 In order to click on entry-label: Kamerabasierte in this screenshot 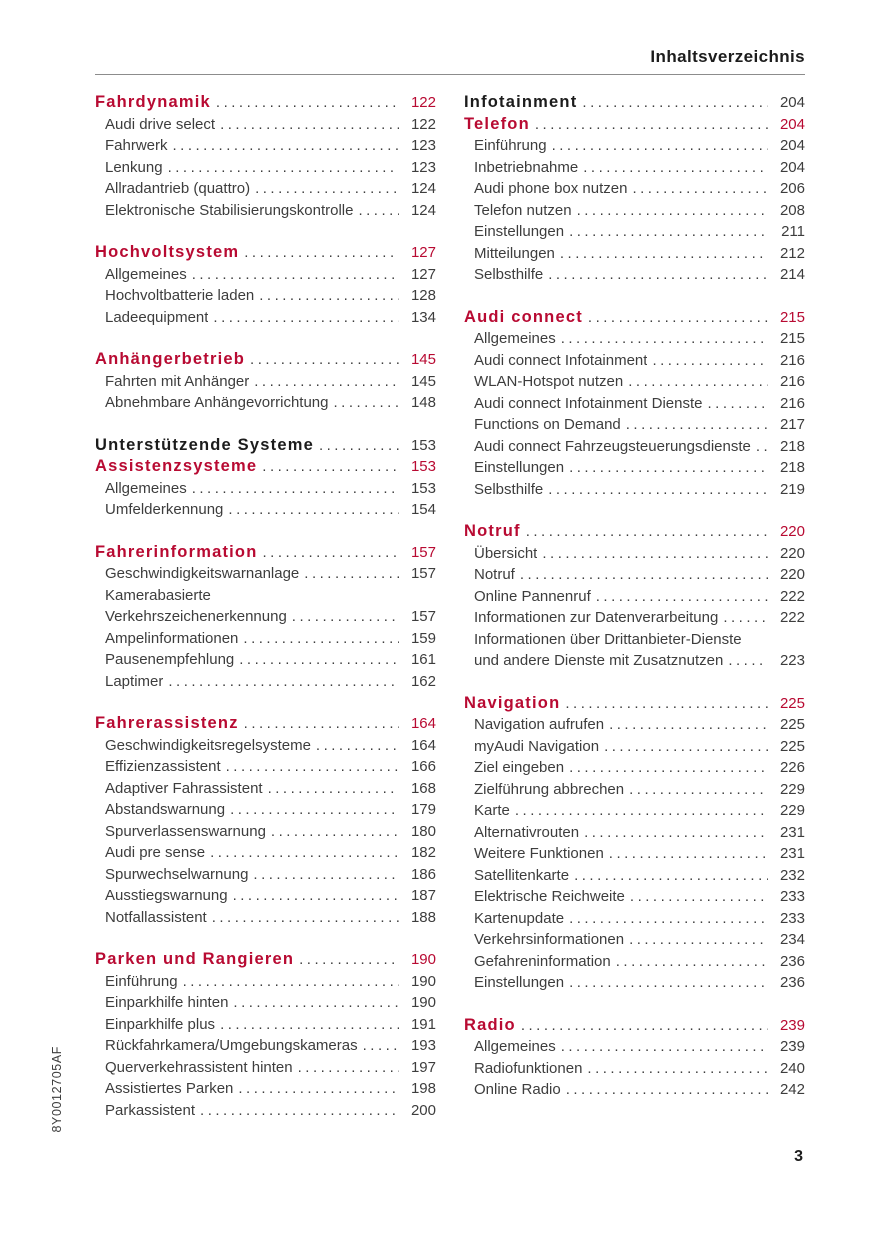, I will do `click(158, 595)`.